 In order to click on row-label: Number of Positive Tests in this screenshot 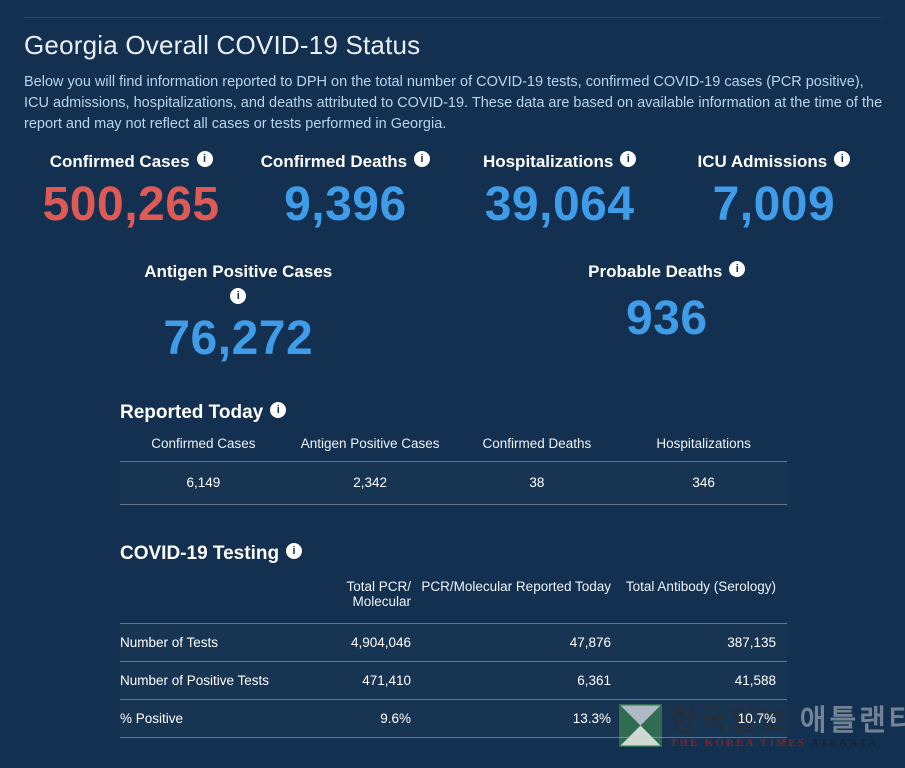, I will do `click(195, 680)`.